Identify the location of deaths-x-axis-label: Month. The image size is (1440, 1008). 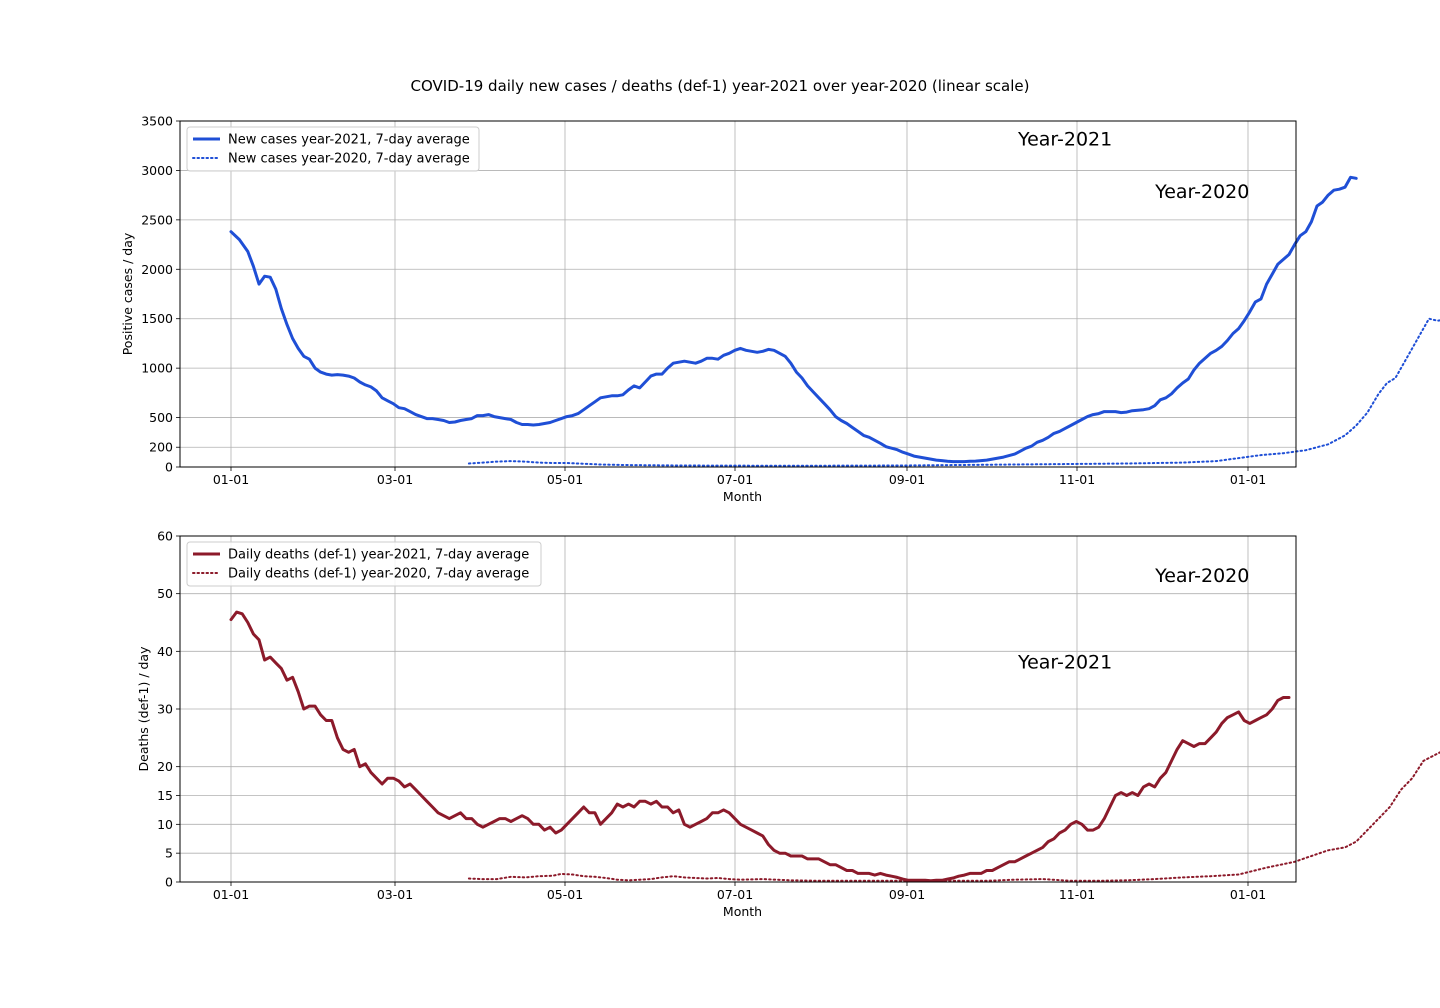
(742, 911).